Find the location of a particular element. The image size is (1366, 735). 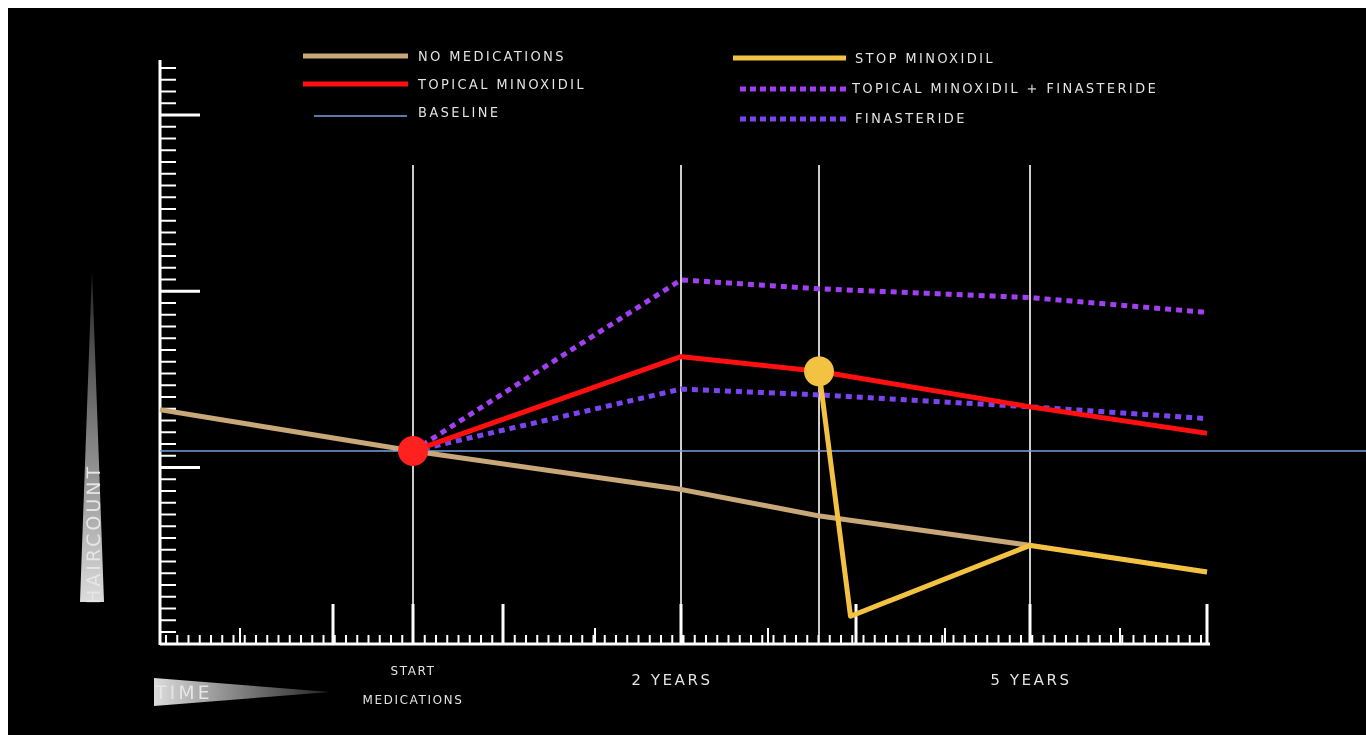

marker-stop-minoxidil is located at coordinates (819, 371).